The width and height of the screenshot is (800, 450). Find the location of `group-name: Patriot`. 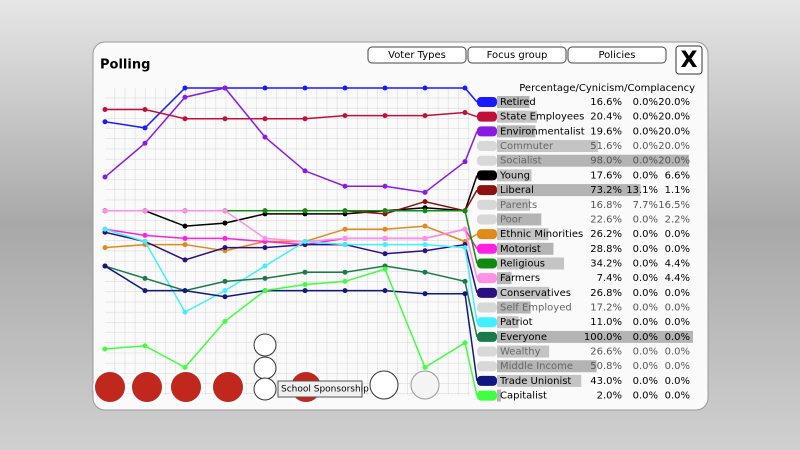

group-name: Patriot is located at coordinates (516, 322).